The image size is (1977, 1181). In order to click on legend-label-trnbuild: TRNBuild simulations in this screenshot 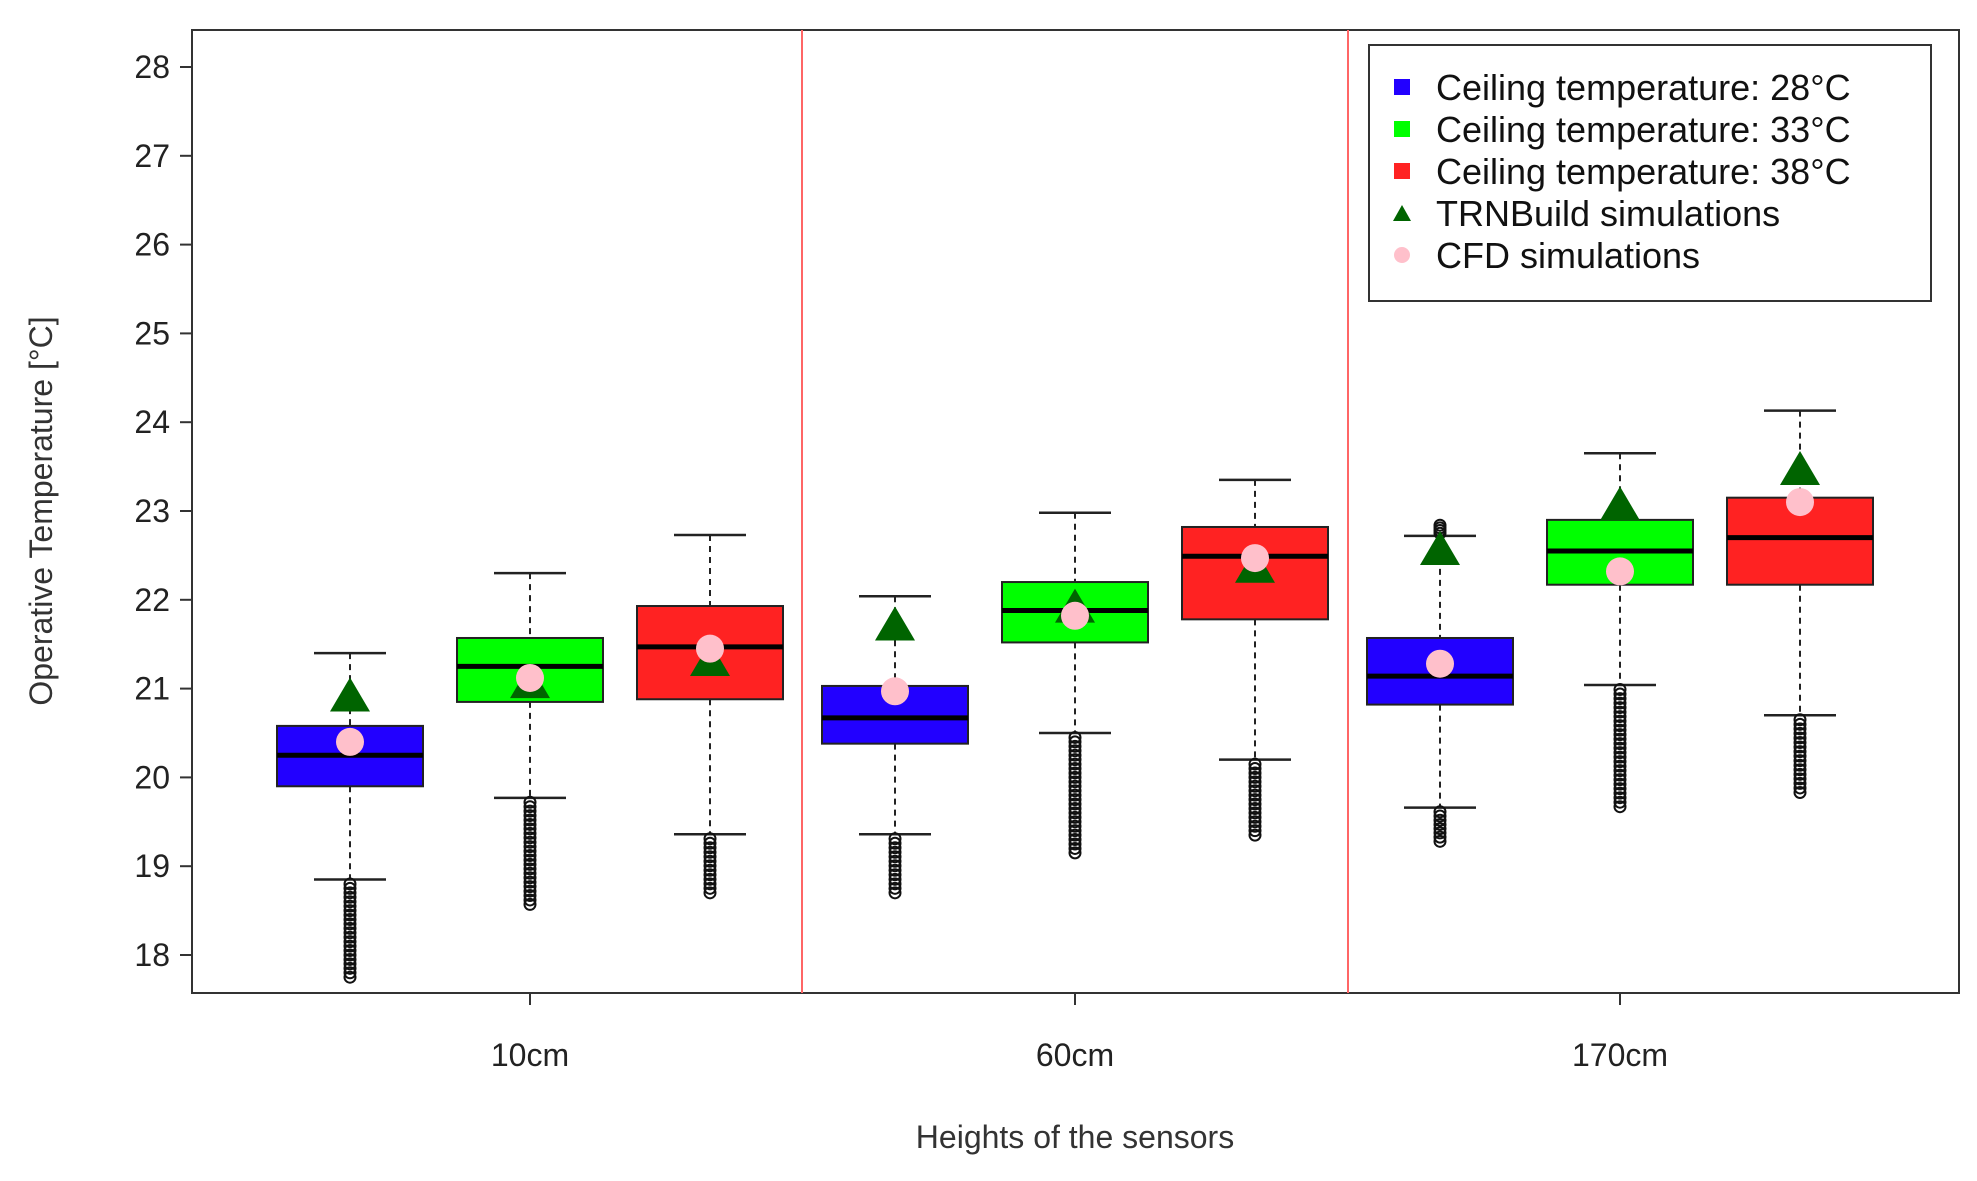, I will do `click(1608, 213)`.